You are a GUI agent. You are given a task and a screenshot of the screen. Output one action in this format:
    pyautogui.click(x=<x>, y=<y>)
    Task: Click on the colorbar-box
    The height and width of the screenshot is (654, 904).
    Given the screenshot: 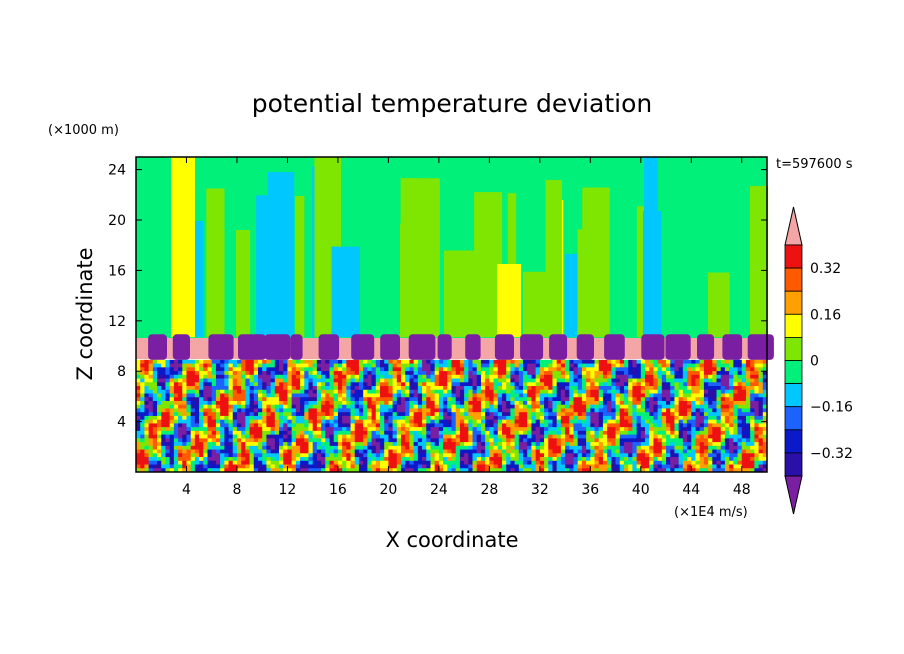 What is the action you would take?
    pyautogui.click(x=793, y=418)
    